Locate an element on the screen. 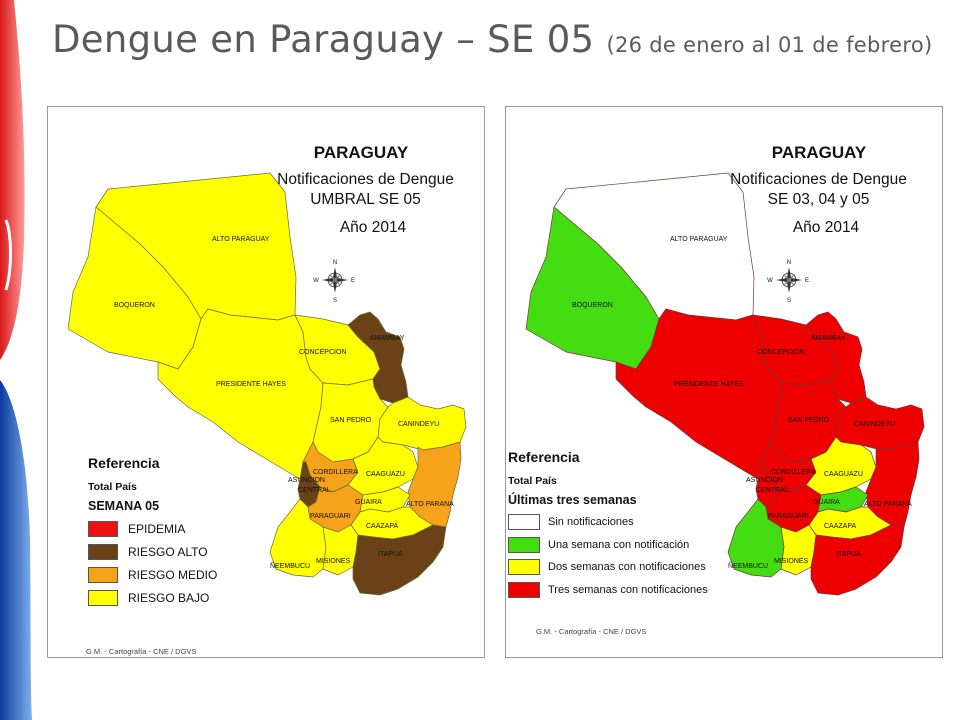 This screenshot has height=720, width=960. legend-item: Sin notificaciones is located at coordinates (608, 522).